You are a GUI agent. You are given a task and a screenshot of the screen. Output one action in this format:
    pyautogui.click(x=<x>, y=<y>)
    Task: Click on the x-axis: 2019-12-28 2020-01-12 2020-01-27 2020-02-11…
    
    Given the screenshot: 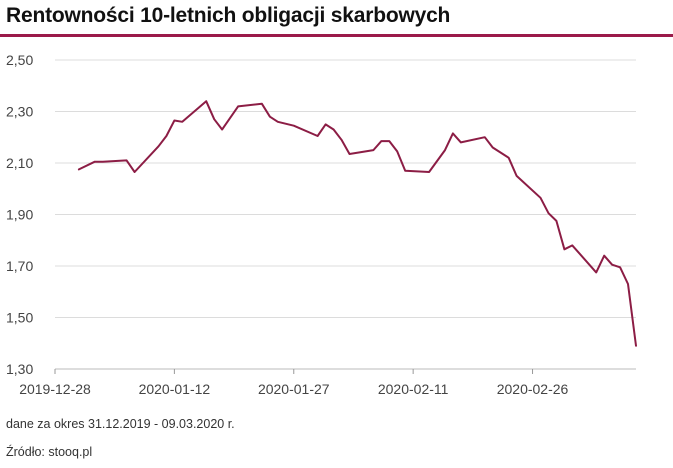 What is the action you would take?
    pyautogui.click(x=294, y=383)
    